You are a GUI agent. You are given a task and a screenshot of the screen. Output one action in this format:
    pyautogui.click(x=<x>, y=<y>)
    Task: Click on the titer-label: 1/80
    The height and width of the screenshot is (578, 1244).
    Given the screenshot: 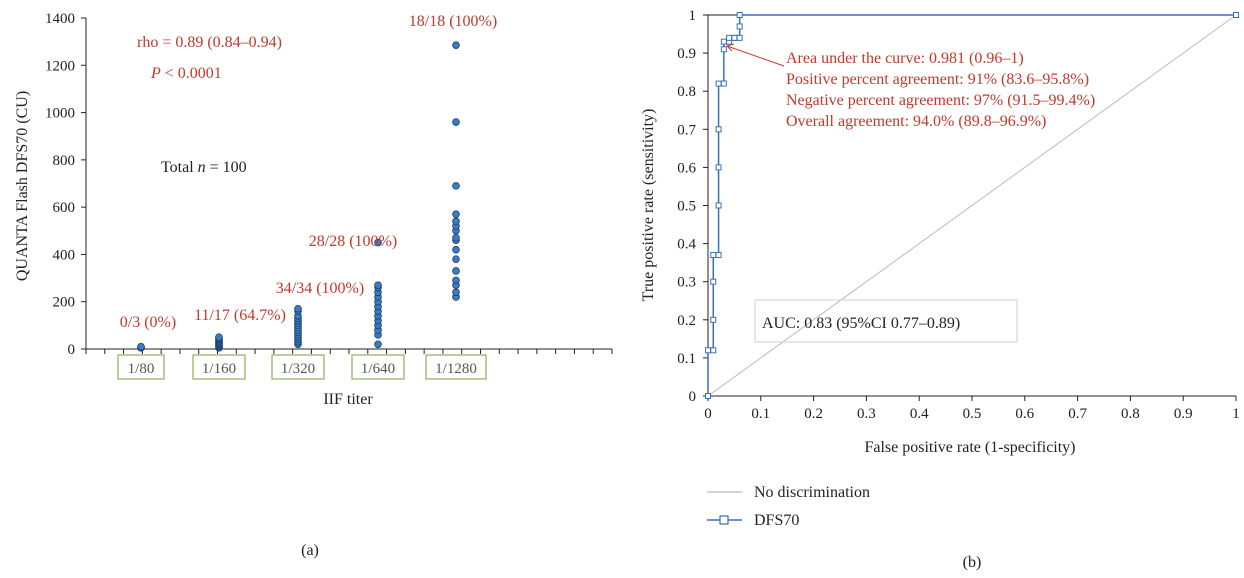 What is the action you would take?
    pyautogui.click(x=141, y=369)
    